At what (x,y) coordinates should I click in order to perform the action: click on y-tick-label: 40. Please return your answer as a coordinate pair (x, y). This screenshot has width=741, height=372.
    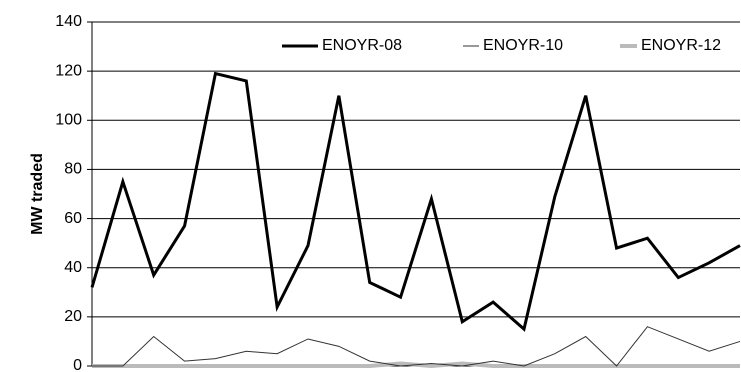
    Looking at the image, I should click on (73, 267).